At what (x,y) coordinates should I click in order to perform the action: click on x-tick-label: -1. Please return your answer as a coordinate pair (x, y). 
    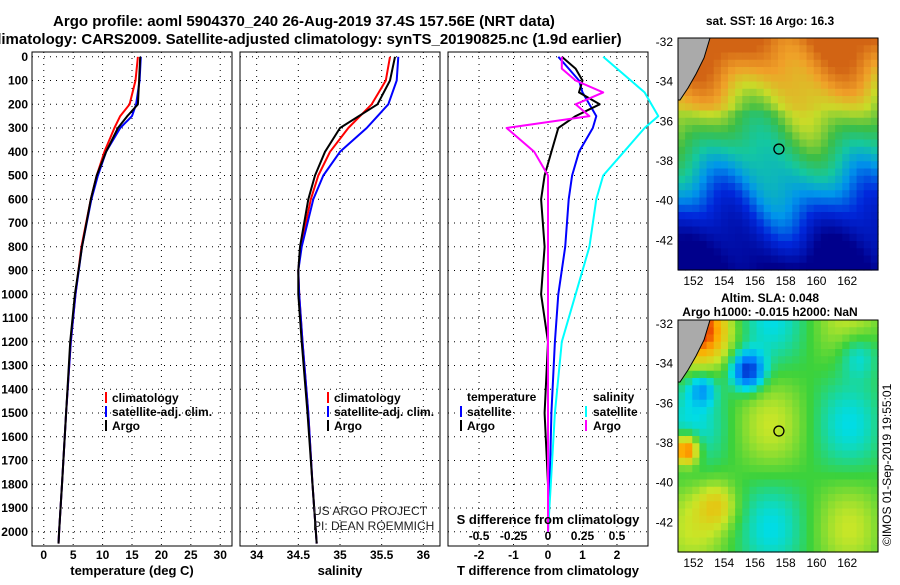
    Looking at the image, I should click on (513, 555).